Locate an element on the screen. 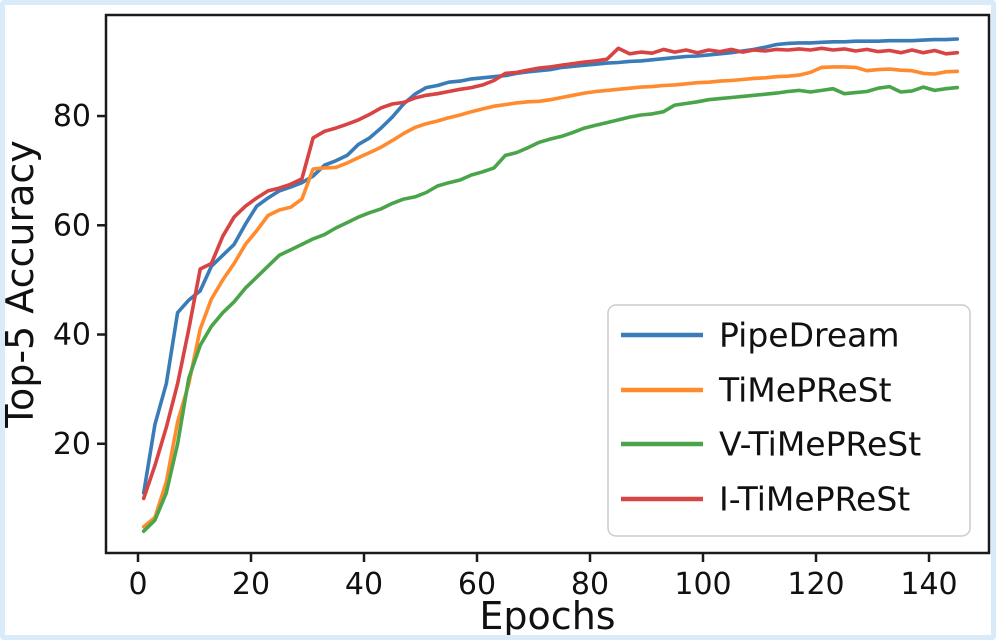 This screenshot has height=640, width=996. legend-box is located at coordinates (789, 420).